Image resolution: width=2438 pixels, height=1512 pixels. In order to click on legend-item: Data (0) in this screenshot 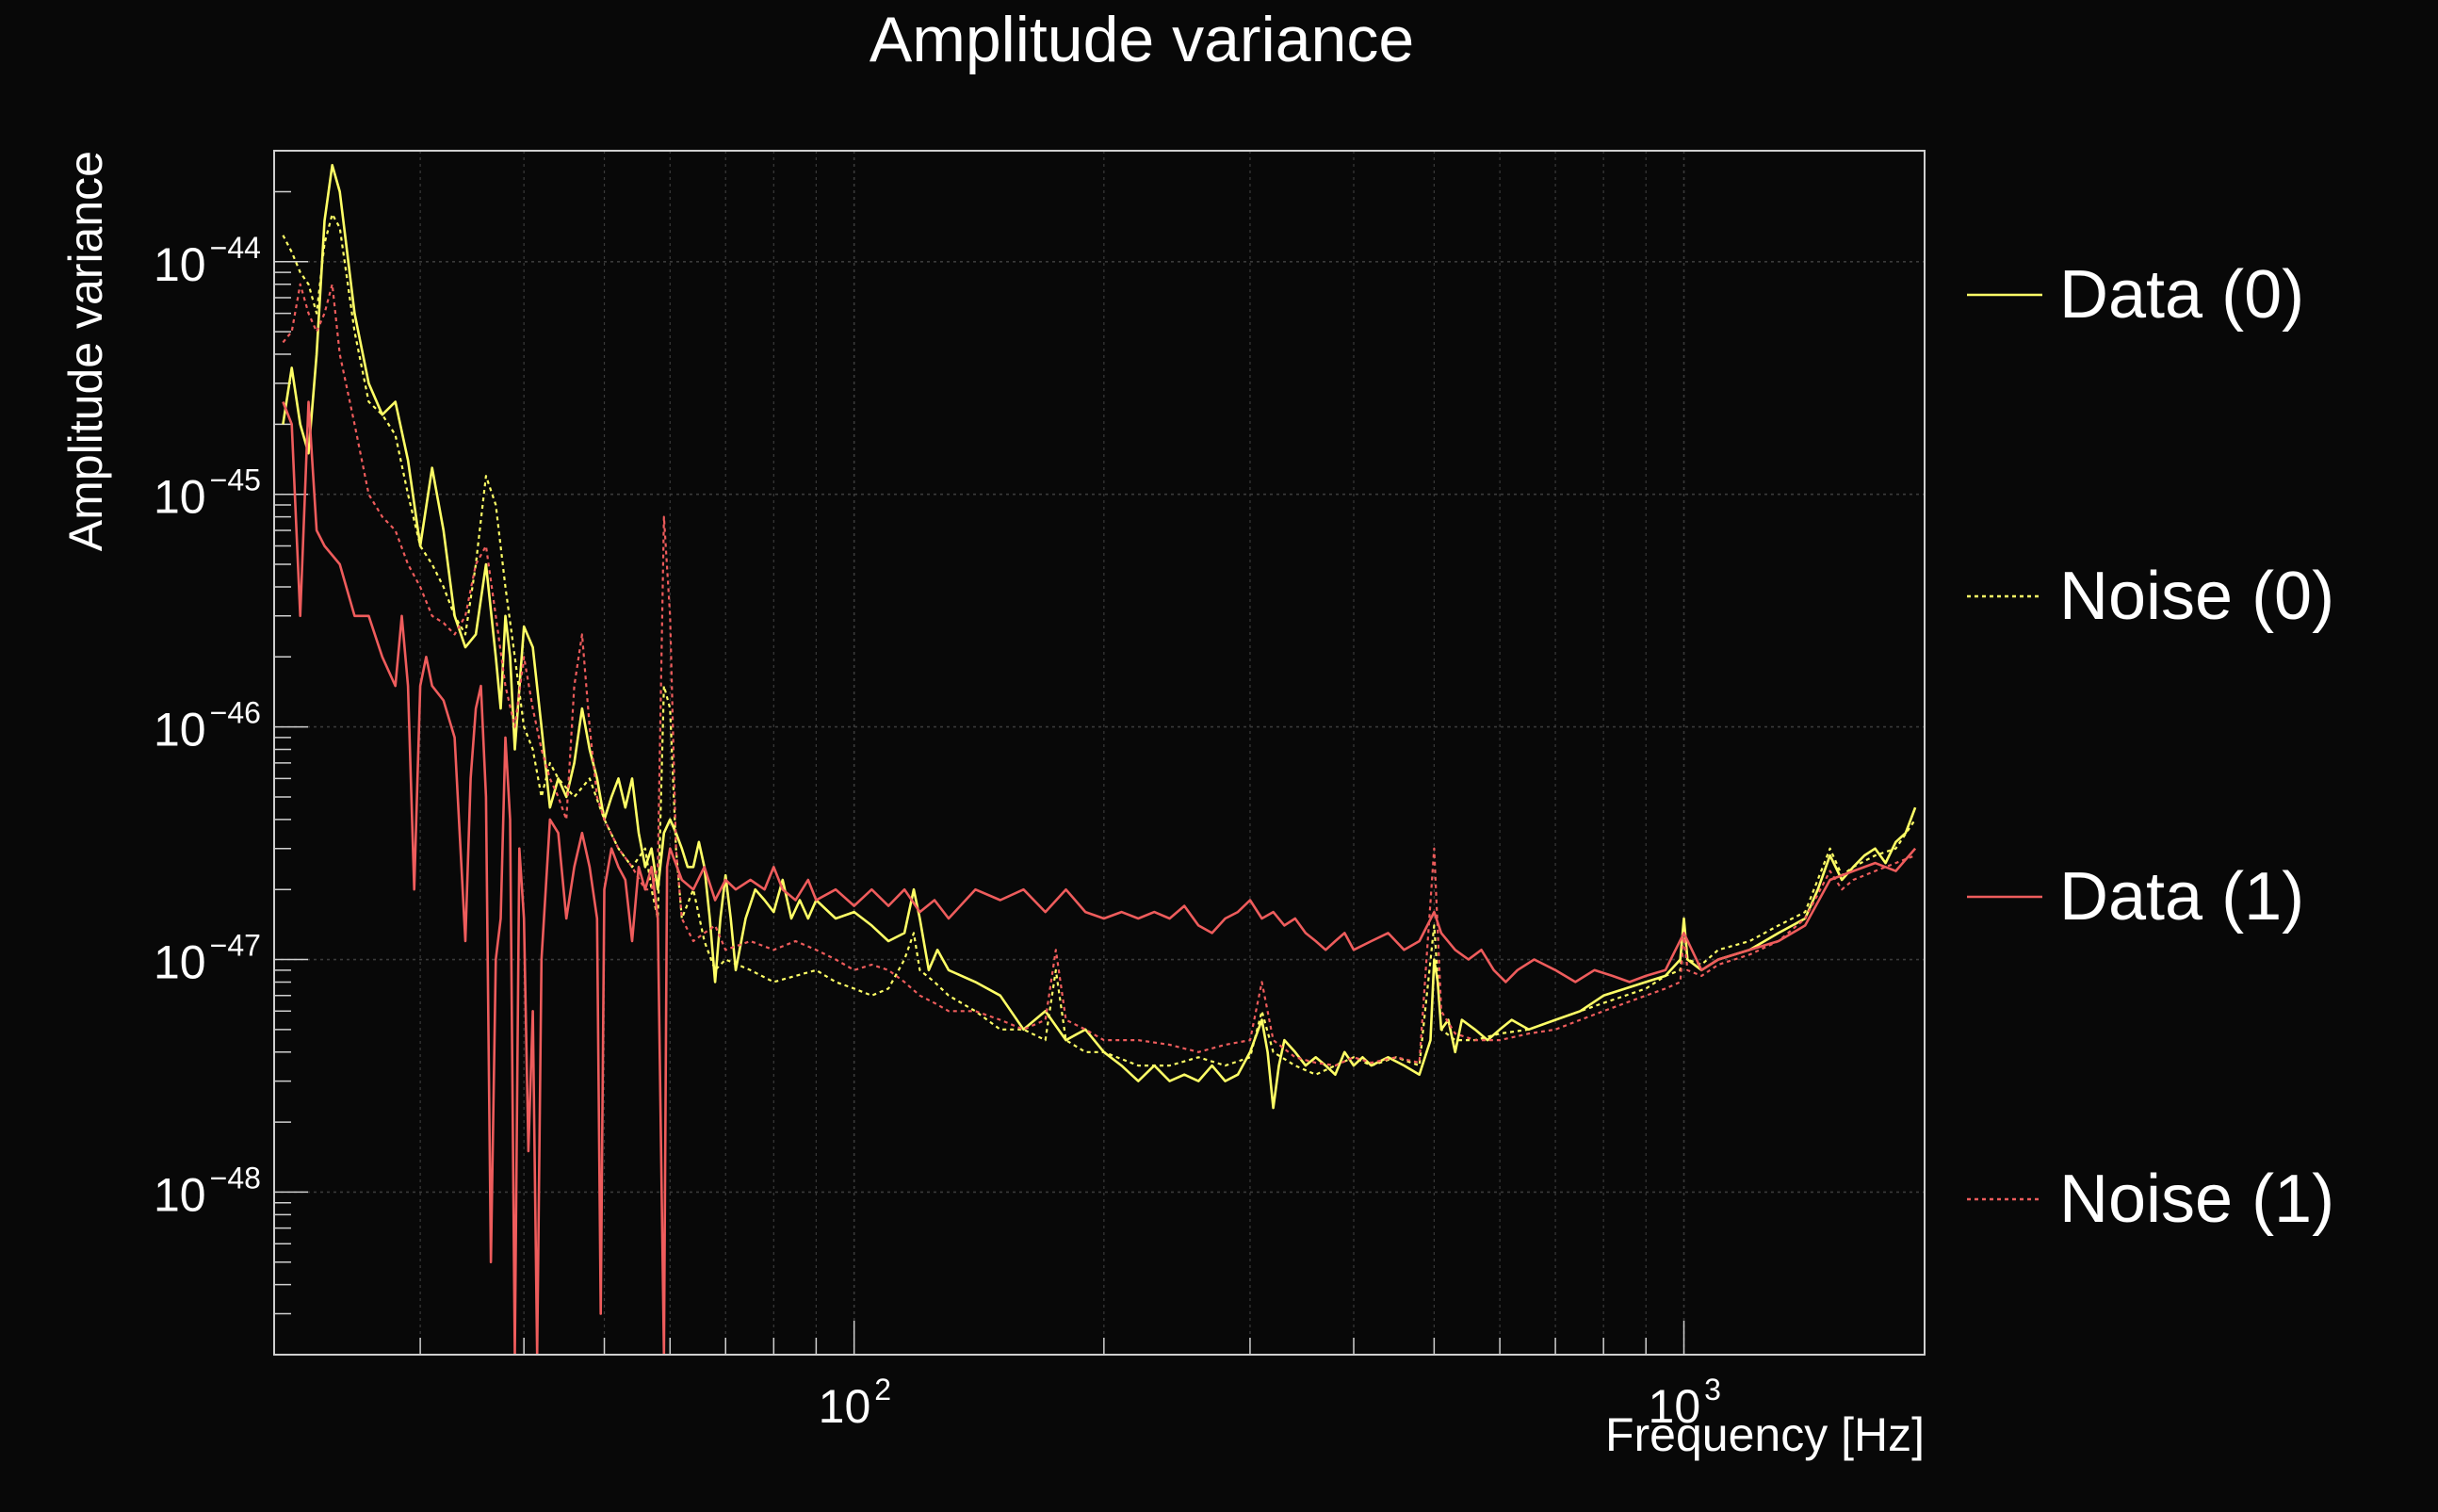, I will do `click(2135, 295)`.